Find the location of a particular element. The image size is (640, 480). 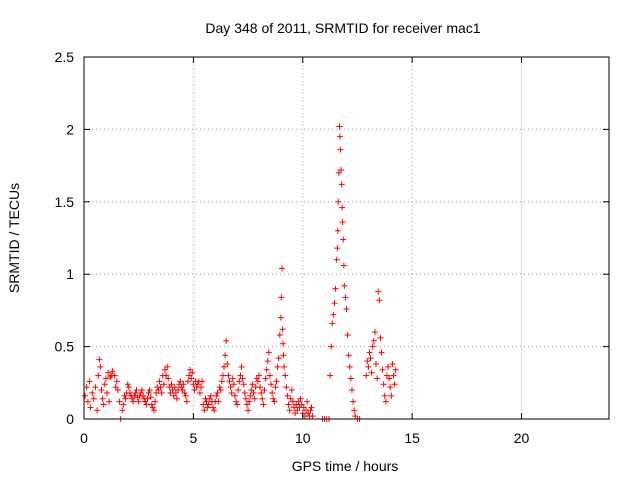

x-tick-label: 0 is located at coordinates (84, 438).